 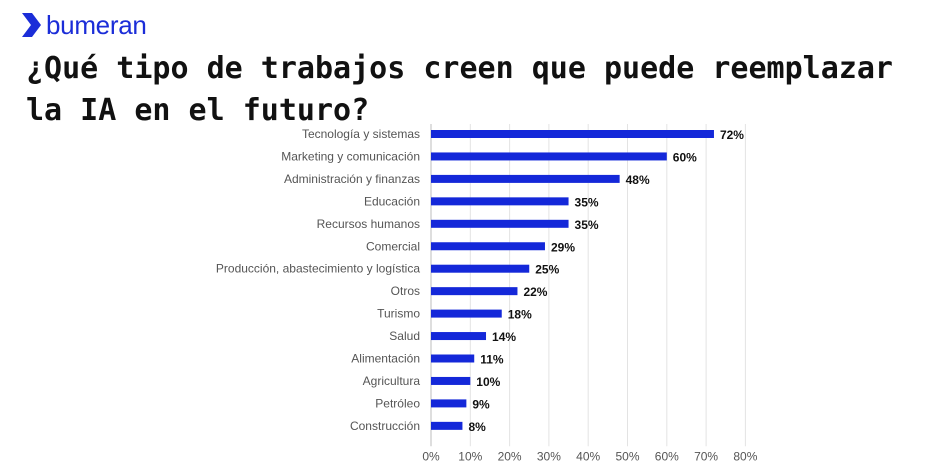 What do you see at coordinates (535, 292) in the screenshot?
I see `data-label: 22%` at bounding box center [535, 292].